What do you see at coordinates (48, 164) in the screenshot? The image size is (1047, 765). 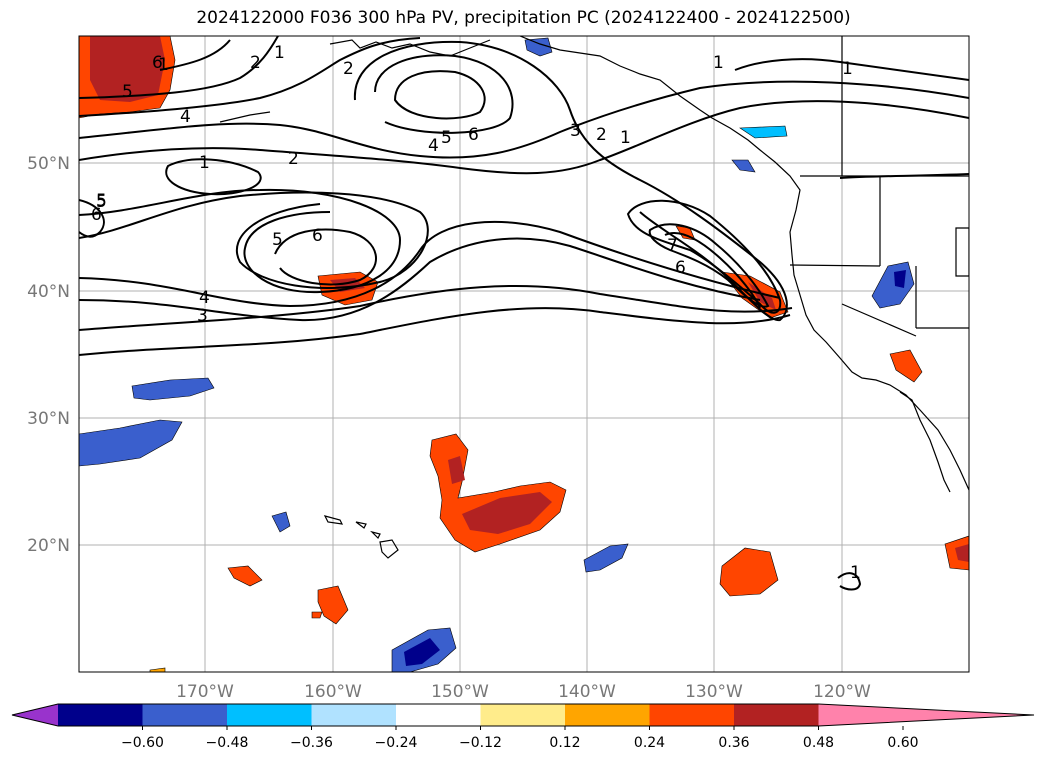 I see `lat-label: 50°N` at bounding box center [48, 164].